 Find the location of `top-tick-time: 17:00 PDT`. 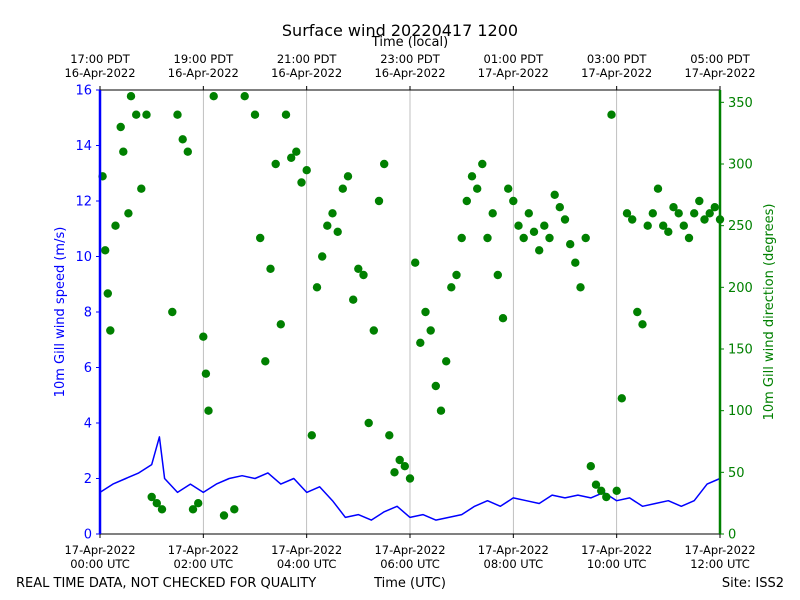

top-tick-time: 17:00 PDT is located at coordinates (100, 59).